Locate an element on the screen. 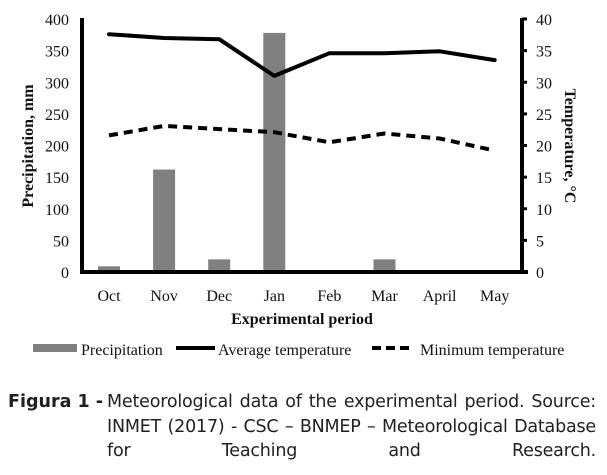 The image size is (607, 475). right-tick-label: 15 is located at coordinates (544, 178).